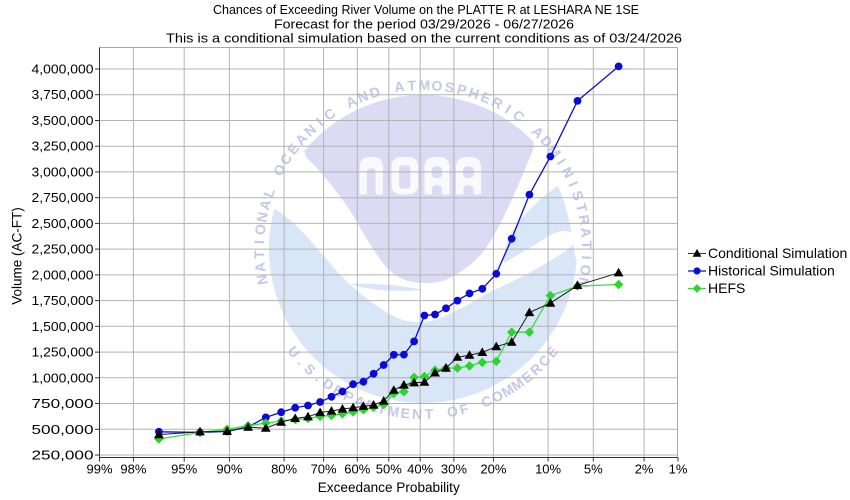 The width and height of the screenshot is (850, 500). I want to click on svg-text: 50%, so click(389, 469).